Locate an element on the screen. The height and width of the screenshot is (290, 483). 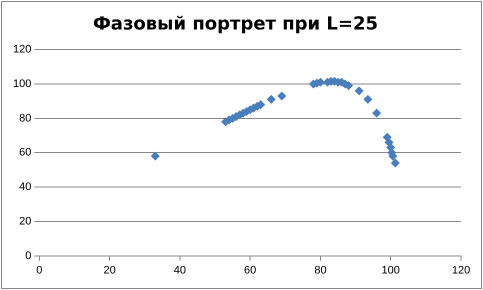
y-tick-label: 120 is located at coordinates (22, 50).